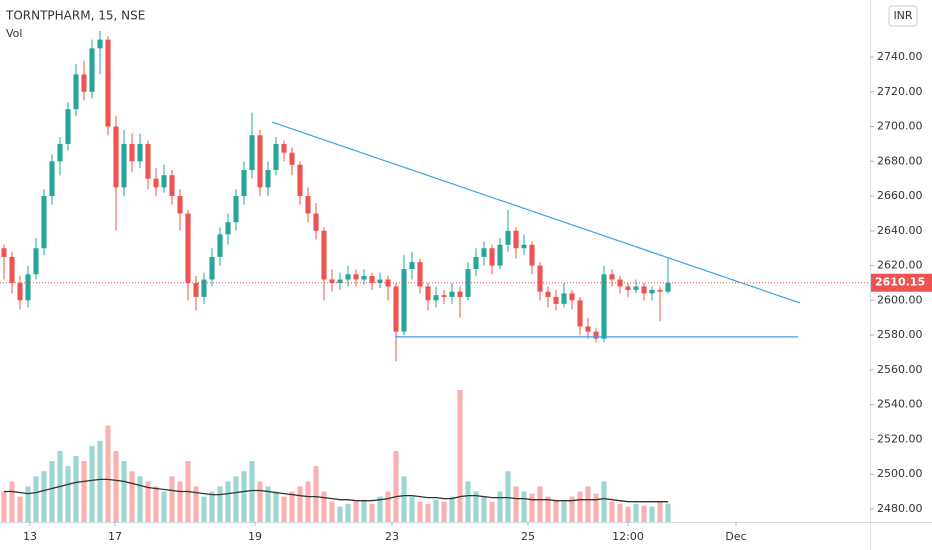 Image resolution: width=932 pixels, height=550 pixels. What do you see at coordinates (528, 536) in the screenshot?
I see `x-tick-label: 25` at bounding box center [528, 536].